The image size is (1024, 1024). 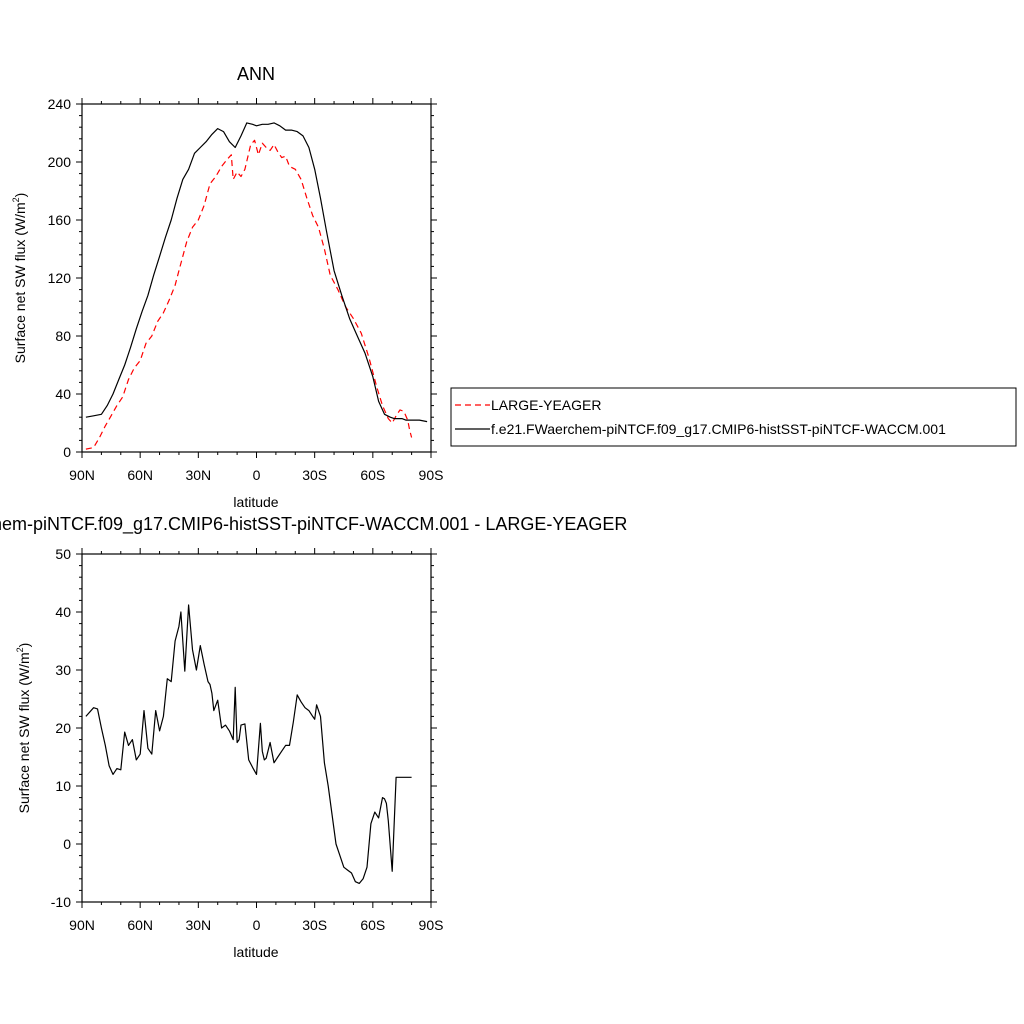 I want to click on bottom-x-tick-label: 90N, so click(x=82, y=925).